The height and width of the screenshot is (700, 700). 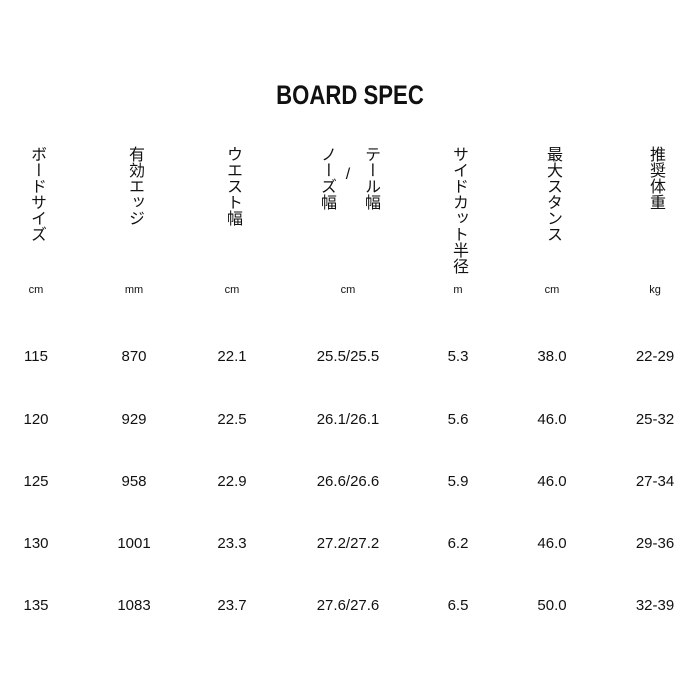 What do you see at coordinates (655, 178) in the screenshot?
I see `column-header: 推奨体重` at bounding box center [655, 178].